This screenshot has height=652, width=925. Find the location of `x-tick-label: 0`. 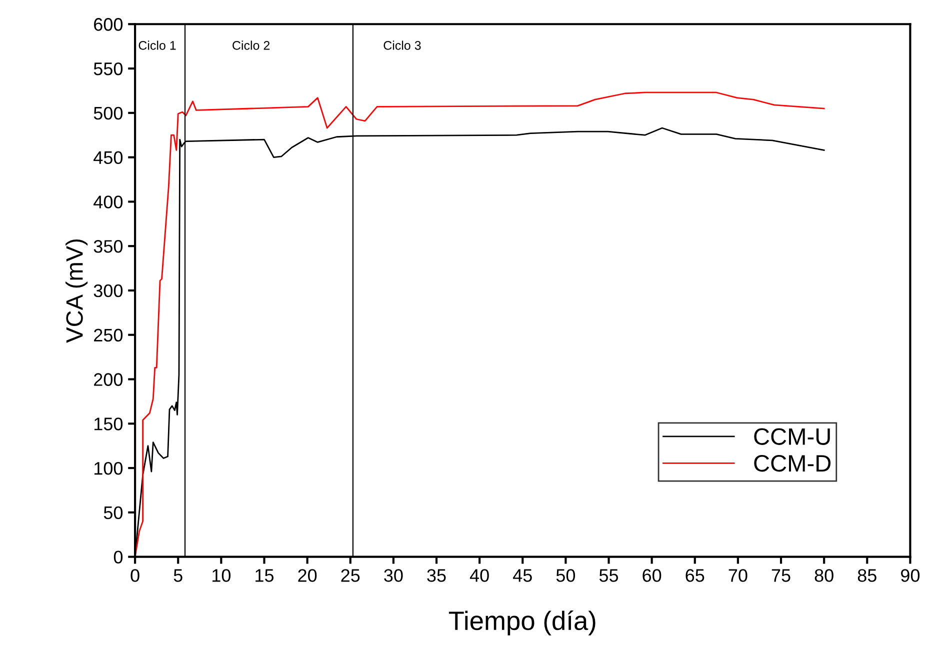

x-tick-label: 0 is located at coordinates (135, 575).